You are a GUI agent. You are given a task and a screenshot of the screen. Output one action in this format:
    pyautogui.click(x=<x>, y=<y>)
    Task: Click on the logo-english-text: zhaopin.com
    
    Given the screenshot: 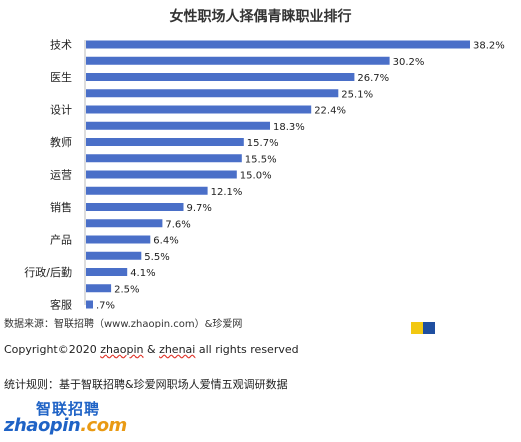 What is the action you would take?
    pyautogui.click(x=65, y=425)
    